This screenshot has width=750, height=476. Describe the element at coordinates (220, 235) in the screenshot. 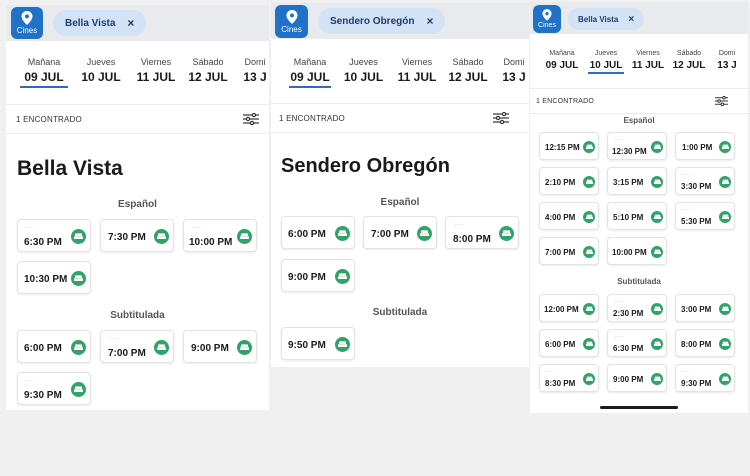

I see `showtime-slot: - - - - 10:00 PM` at that location.